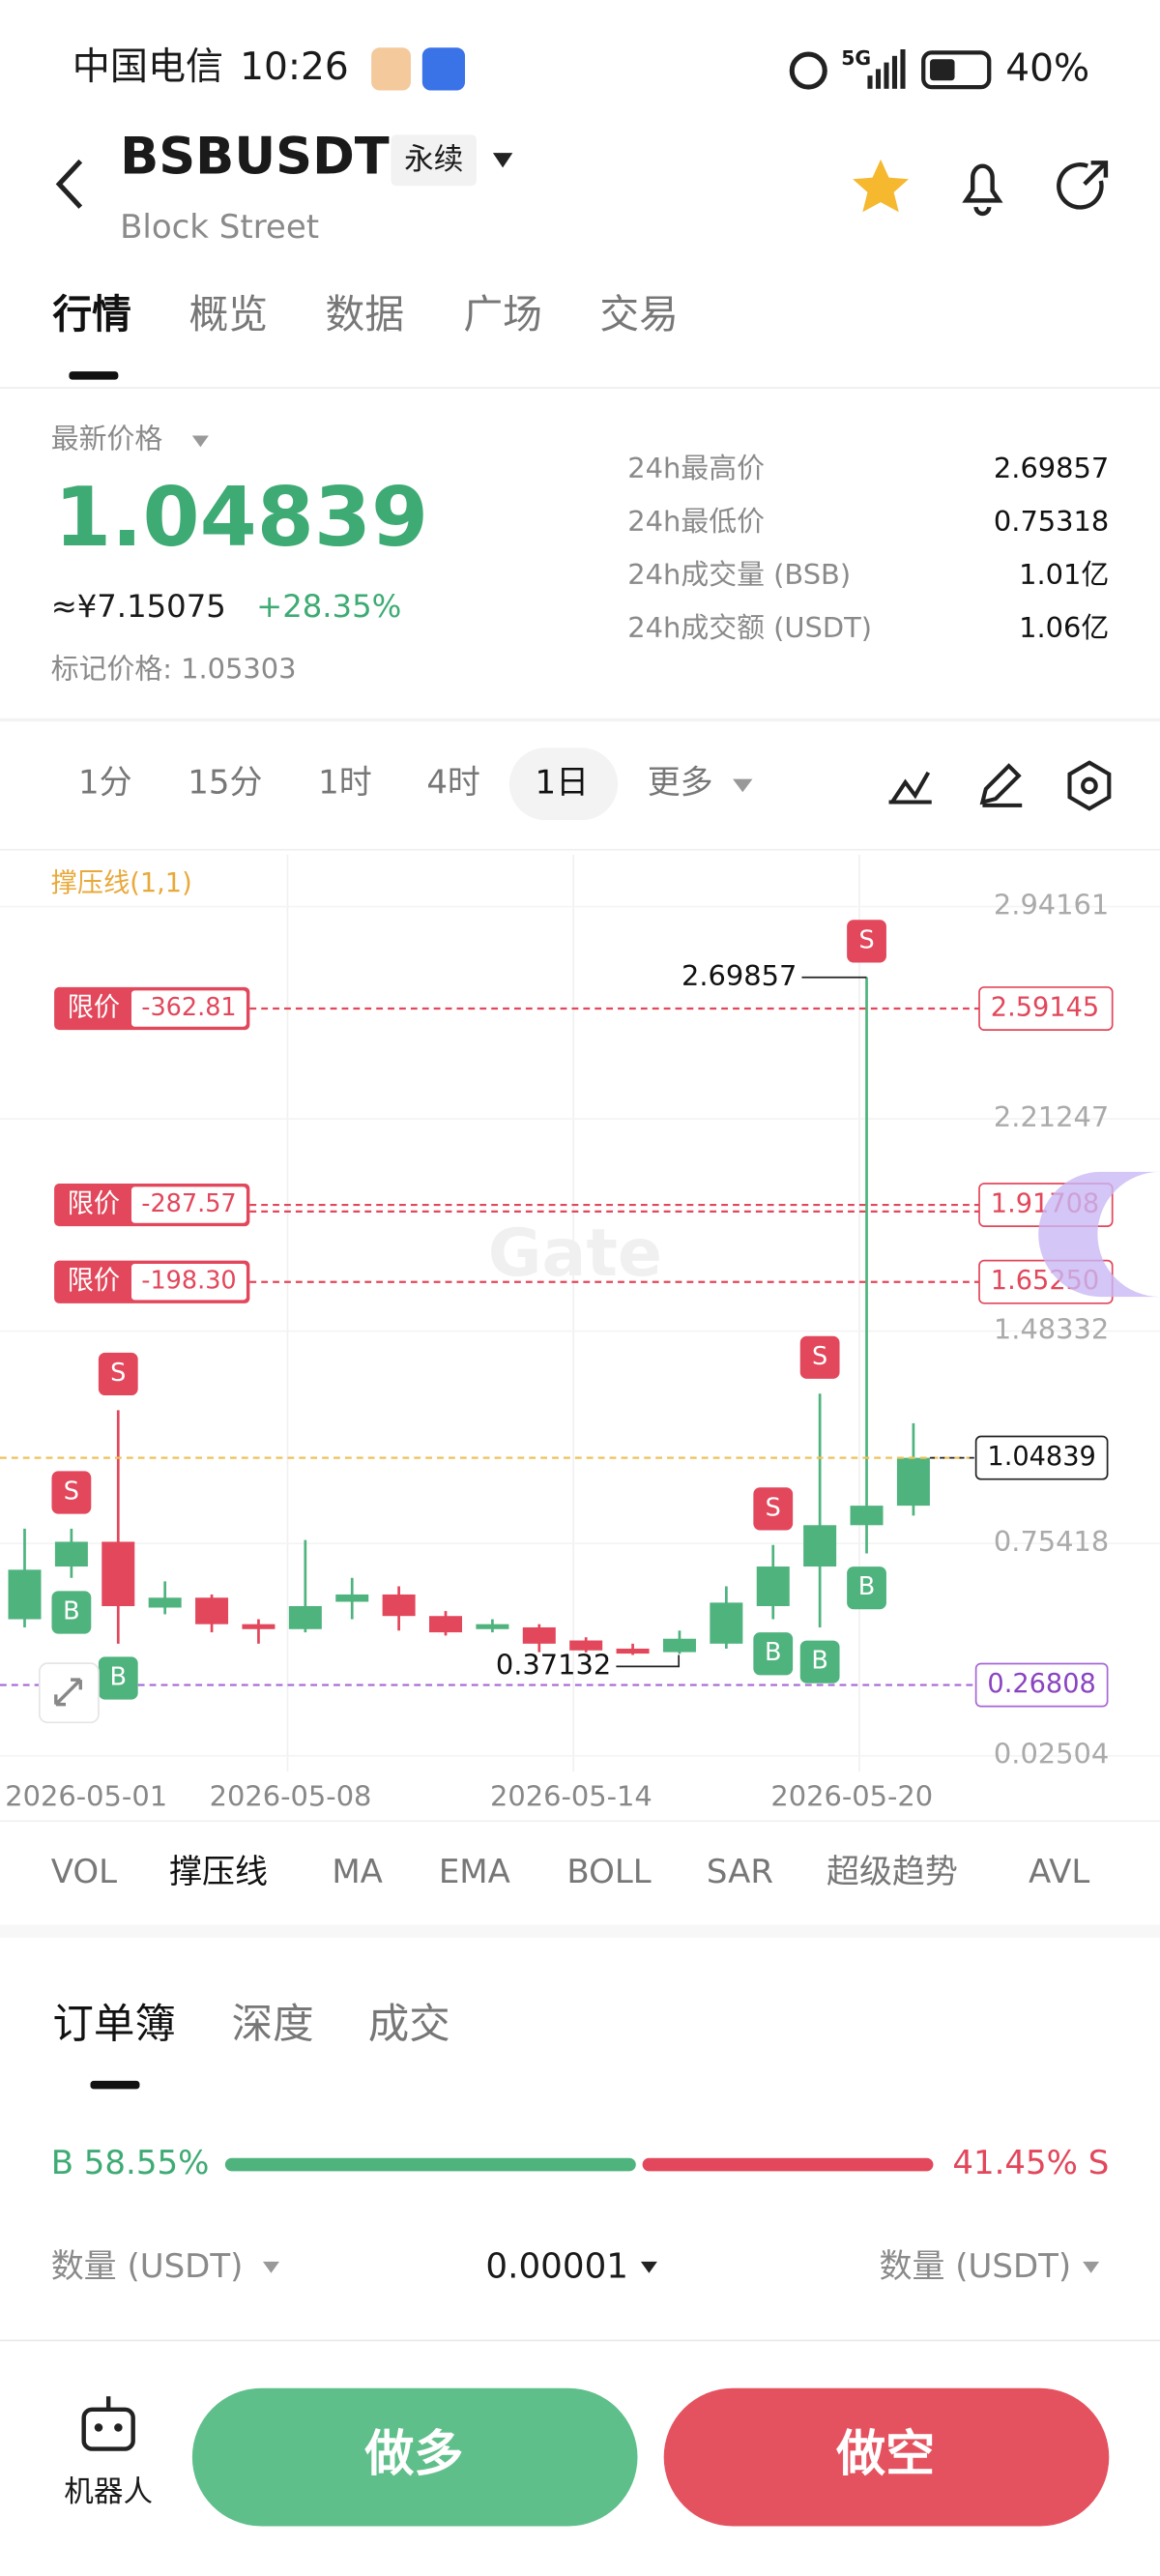 This screenshot has height=2576, width=1160. I want to click on tab: 广场, so click(503, 314).